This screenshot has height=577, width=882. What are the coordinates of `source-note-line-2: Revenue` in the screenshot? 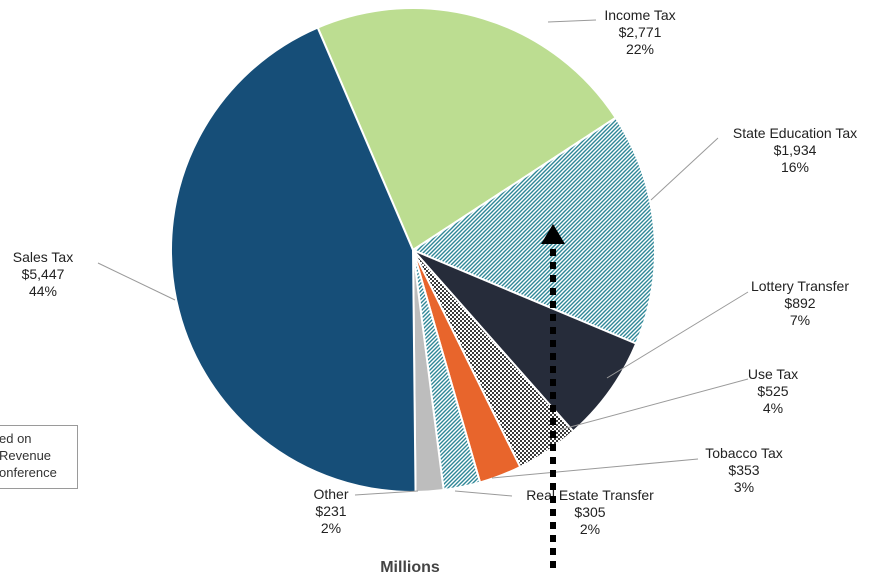 It's located at (26, 455).